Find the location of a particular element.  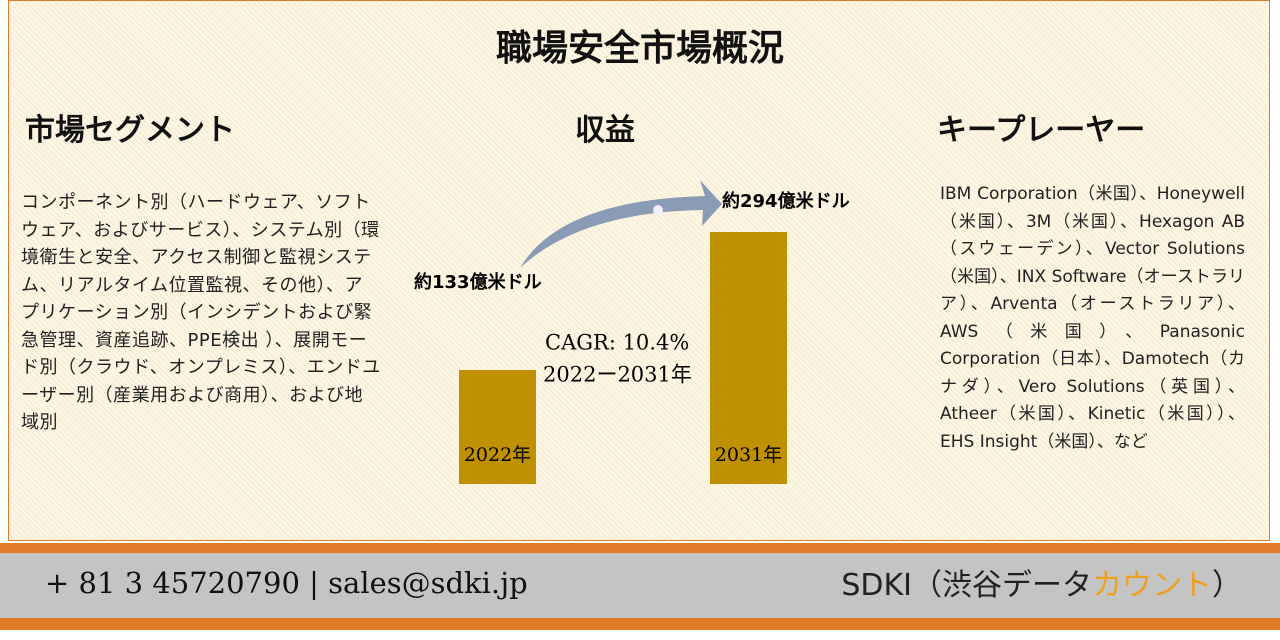

brand-highlight: カウント is located at coordinates (1152, 585).